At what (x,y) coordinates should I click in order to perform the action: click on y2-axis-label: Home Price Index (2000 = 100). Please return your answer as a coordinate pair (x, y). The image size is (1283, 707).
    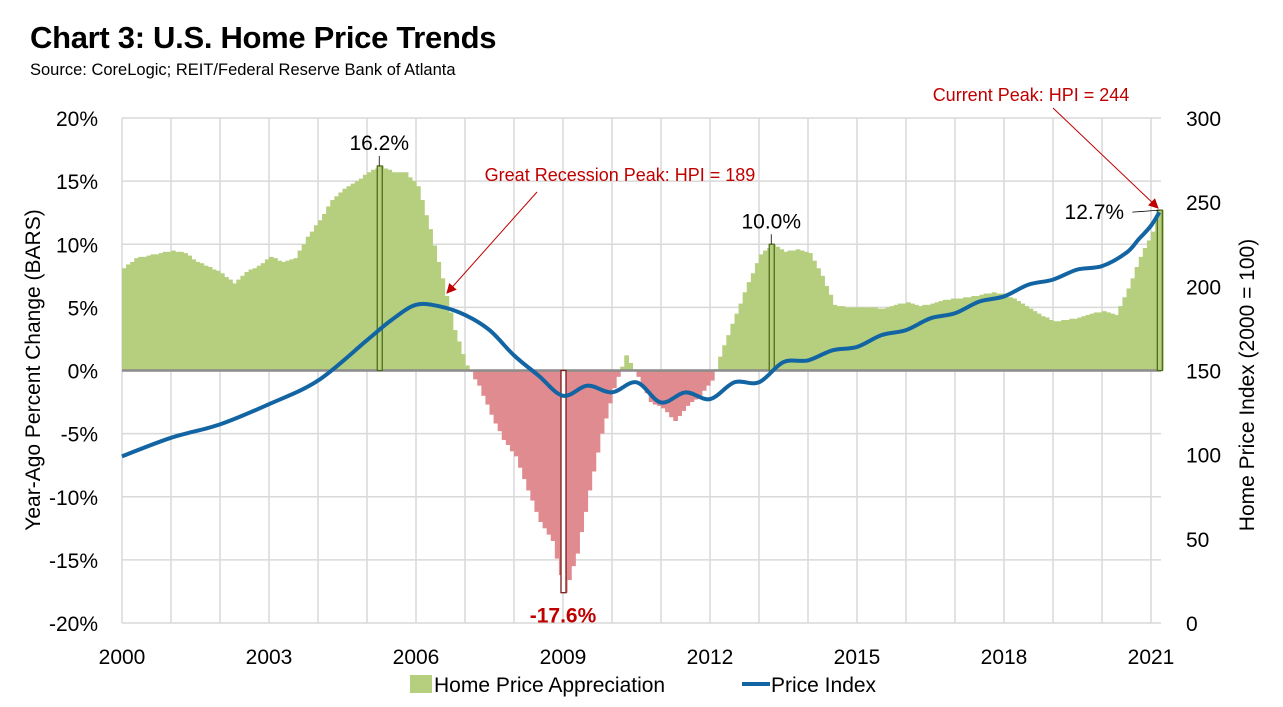
    Looking at the image, I should click on (1247, 385).